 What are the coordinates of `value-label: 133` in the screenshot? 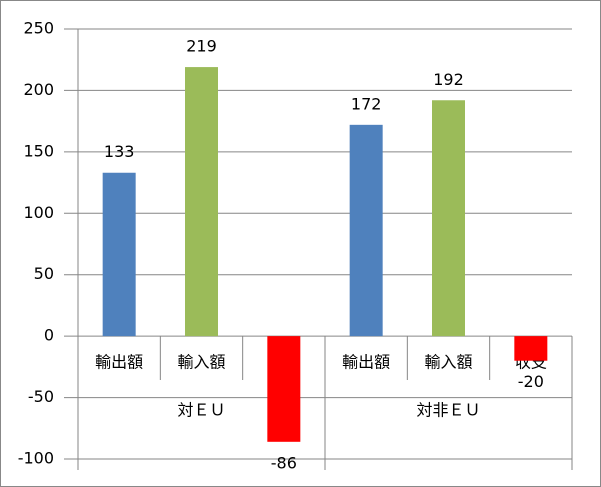 It's located at (119, 151).